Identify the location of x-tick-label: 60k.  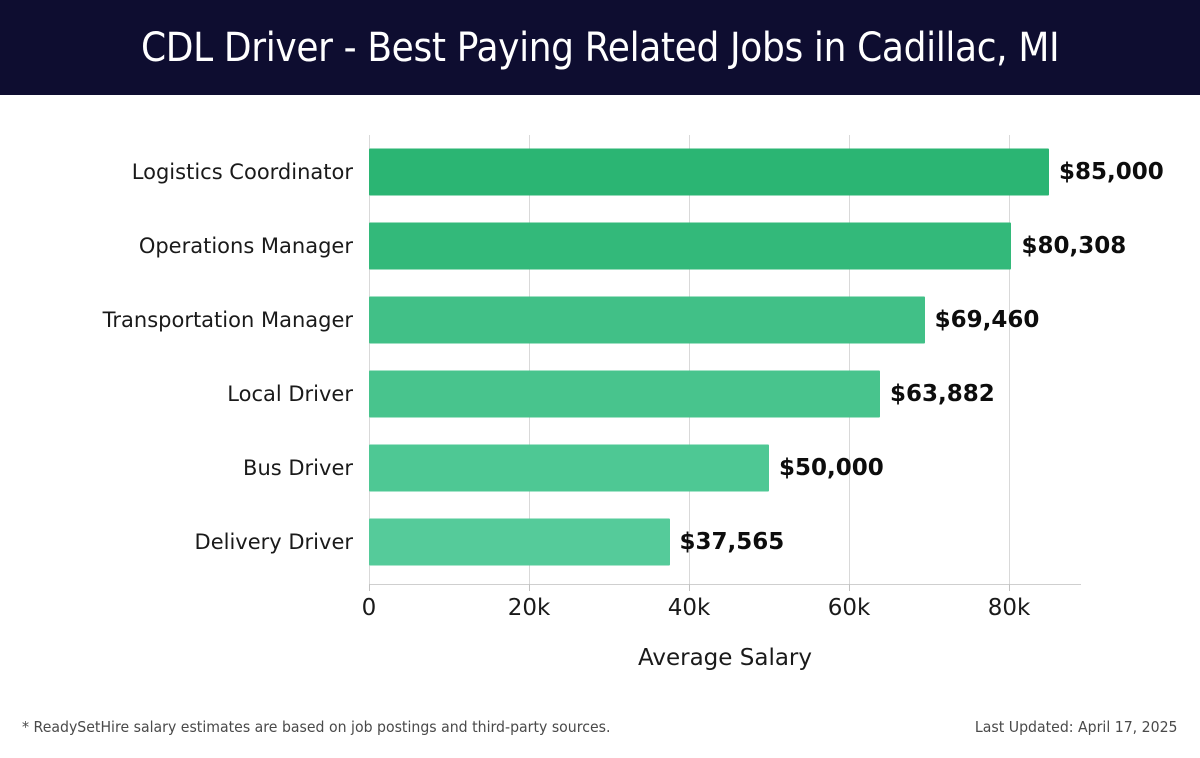
(849, 608).